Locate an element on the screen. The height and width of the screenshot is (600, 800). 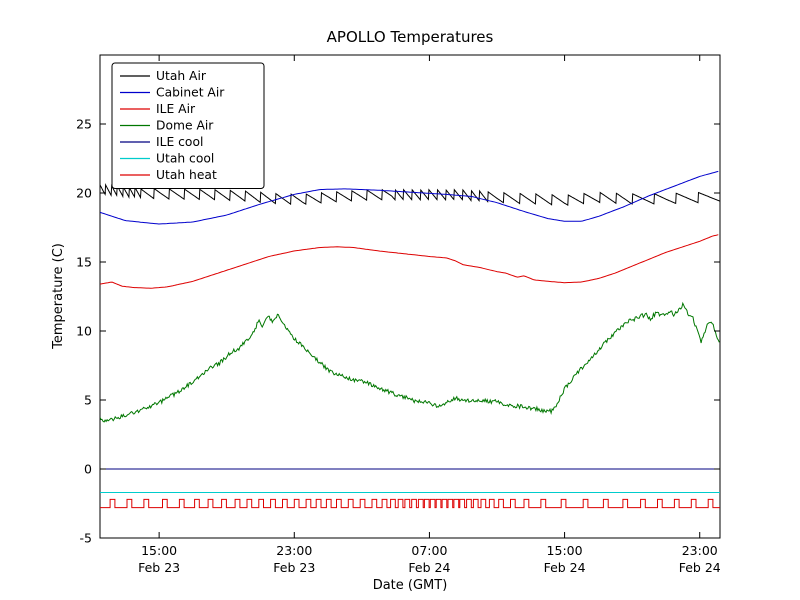
legend-label-cabinet-air: Cabinet Air is located at coordinates (190, 93).